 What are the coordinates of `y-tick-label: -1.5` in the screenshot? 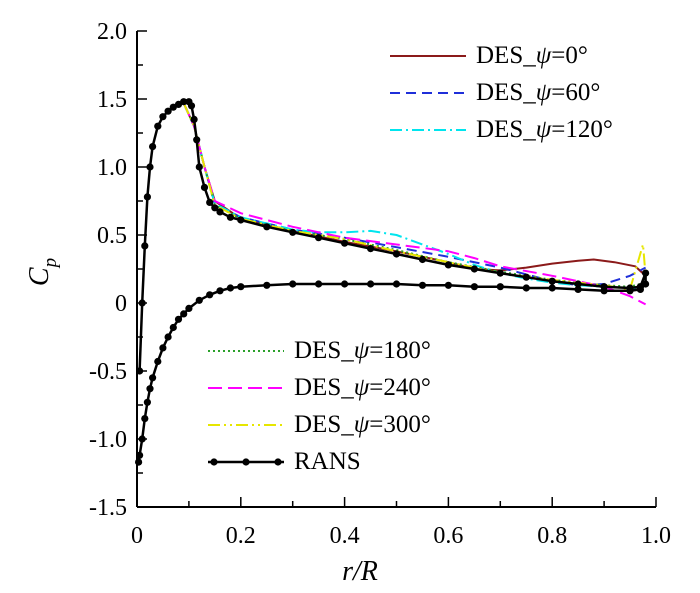 It's located at (108, 508).